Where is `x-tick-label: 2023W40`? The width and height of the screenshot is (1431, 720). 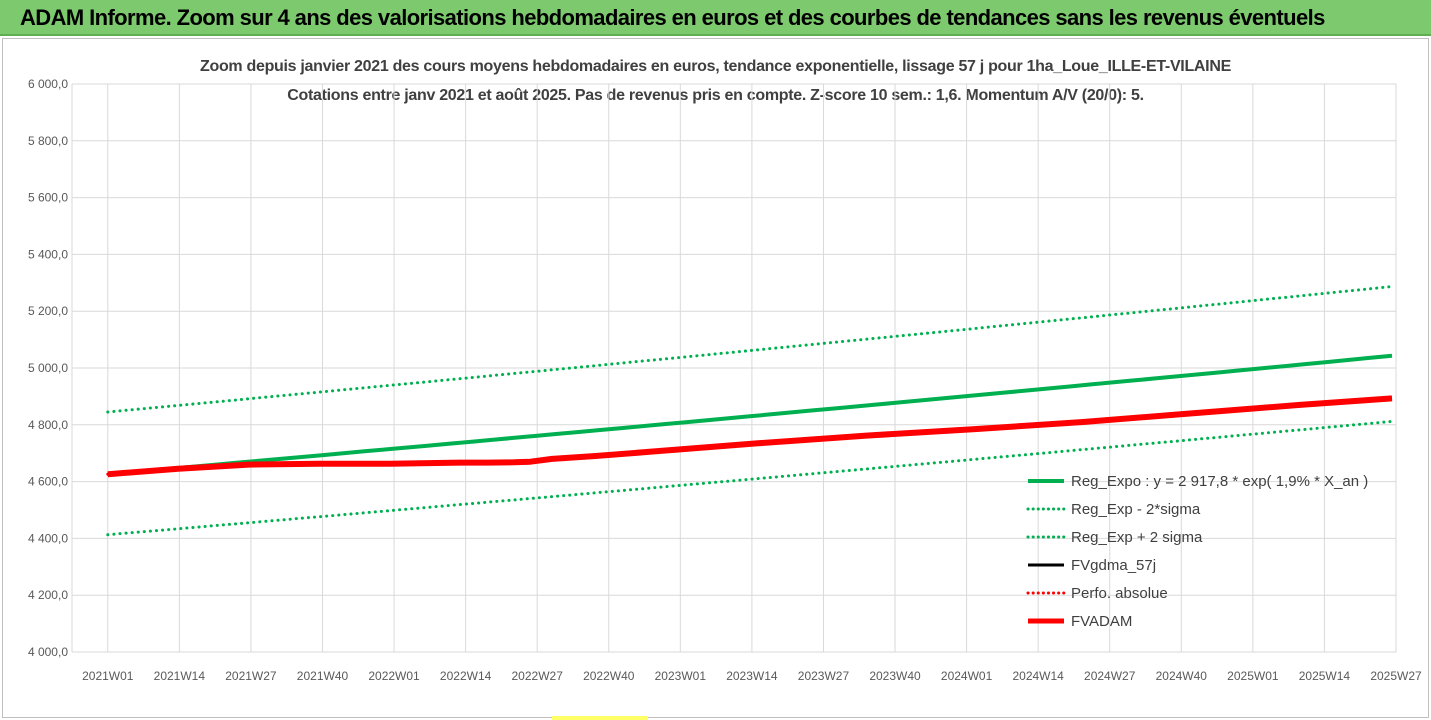 x-tick-label: 2023W40 is located at coordinates (895, 676).